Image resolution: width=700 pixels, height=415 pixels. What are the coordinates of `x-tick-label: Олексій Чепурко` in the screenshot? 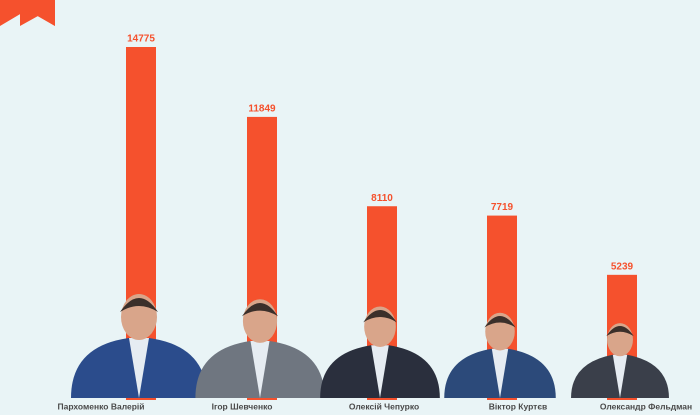 It's located at (384, 406).